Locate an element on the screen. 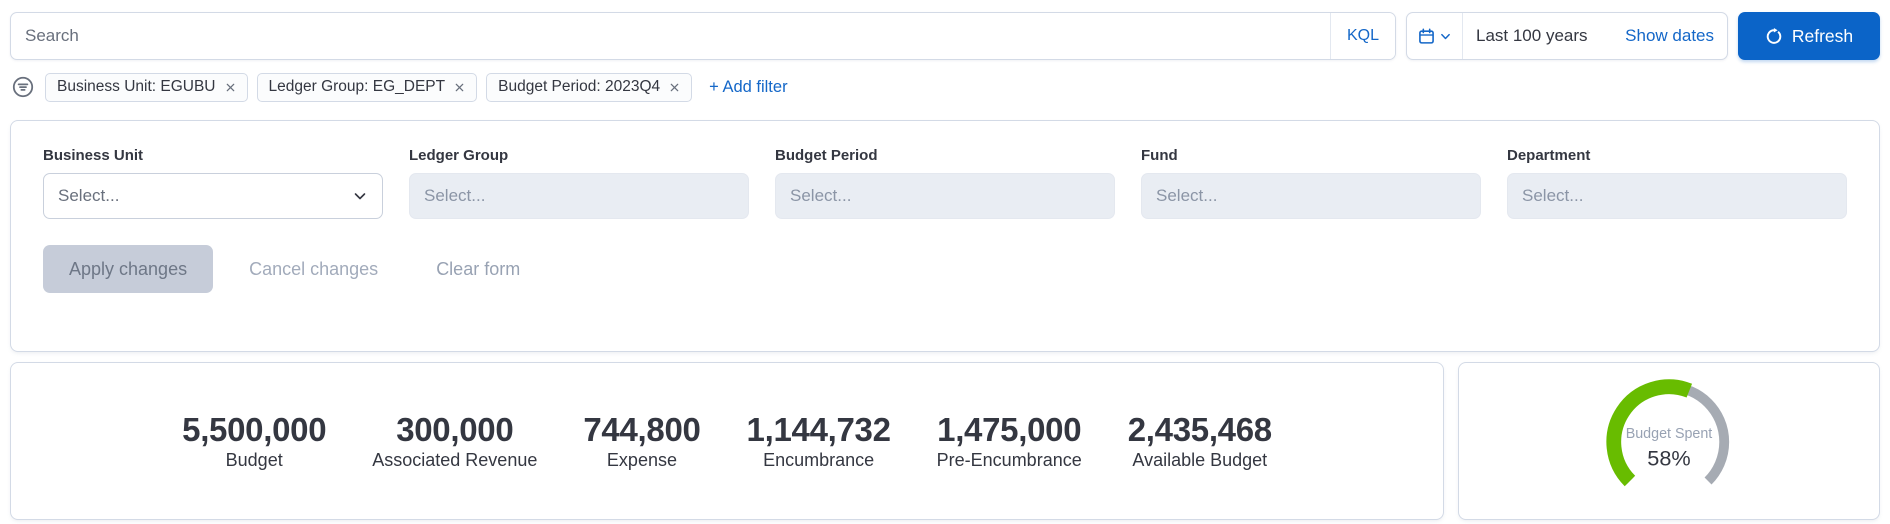 This screenshot has width=1890, height=524. metric-value: 300,000 is located at coordinates (455, 429).